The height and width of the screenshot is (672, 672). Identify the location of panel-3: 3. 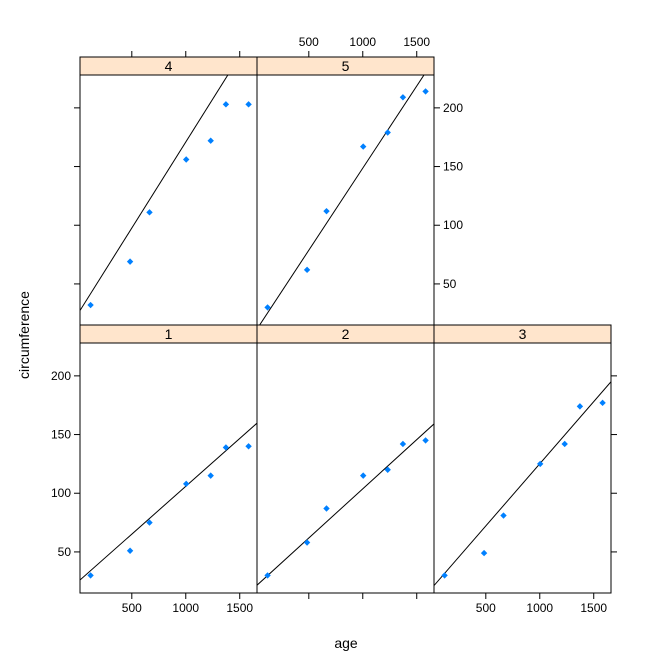
(522, 459).